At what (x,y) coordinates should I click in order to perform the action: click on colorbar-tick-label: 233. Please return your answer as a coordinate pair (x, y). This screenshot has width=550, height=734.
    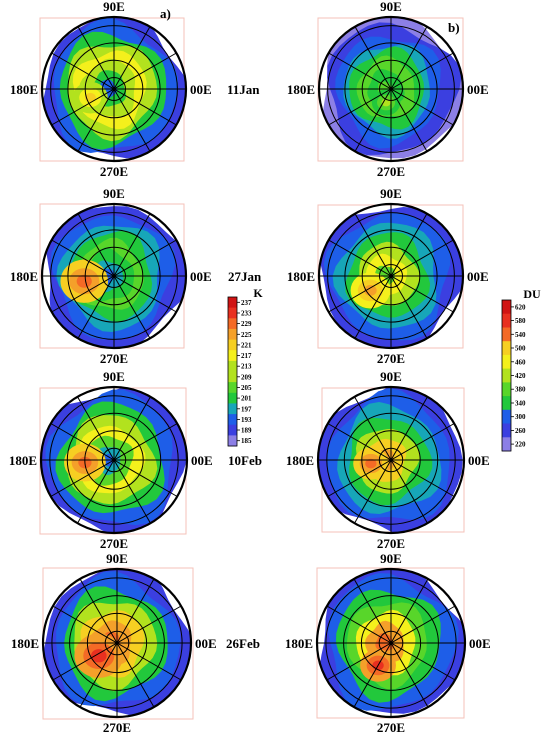
    Looking at the image, I should click on (246, 314).